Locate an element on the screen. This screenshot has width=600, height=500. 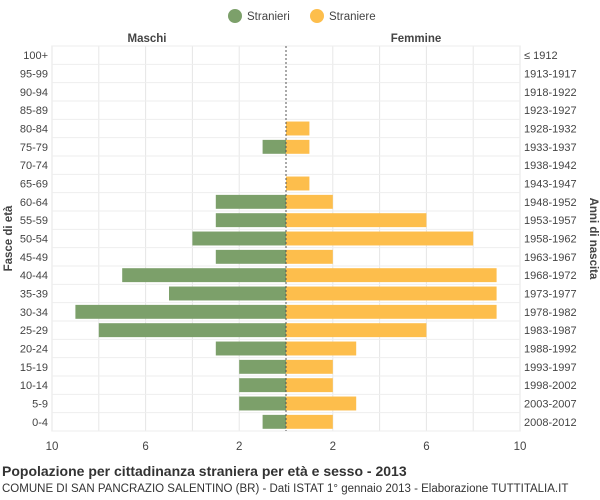
age-tick-label: 0-4 is located at coordinates (40, 423).